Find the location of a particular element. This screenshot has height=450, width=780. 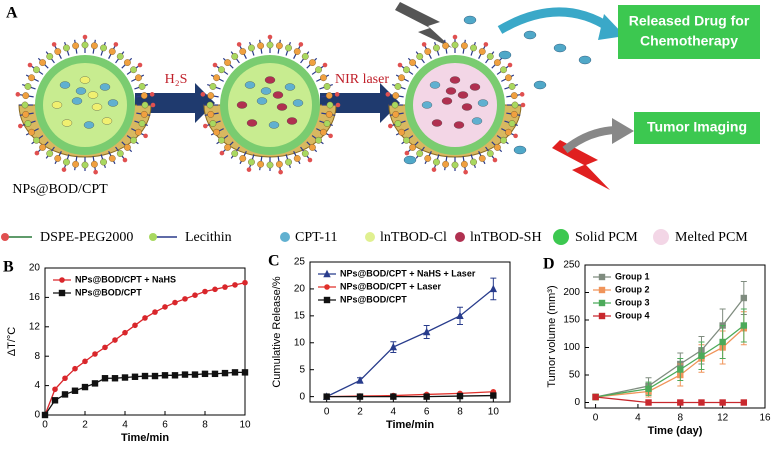

legend-text: DSPE-PEG2000 is located at coordinates (86, 237).